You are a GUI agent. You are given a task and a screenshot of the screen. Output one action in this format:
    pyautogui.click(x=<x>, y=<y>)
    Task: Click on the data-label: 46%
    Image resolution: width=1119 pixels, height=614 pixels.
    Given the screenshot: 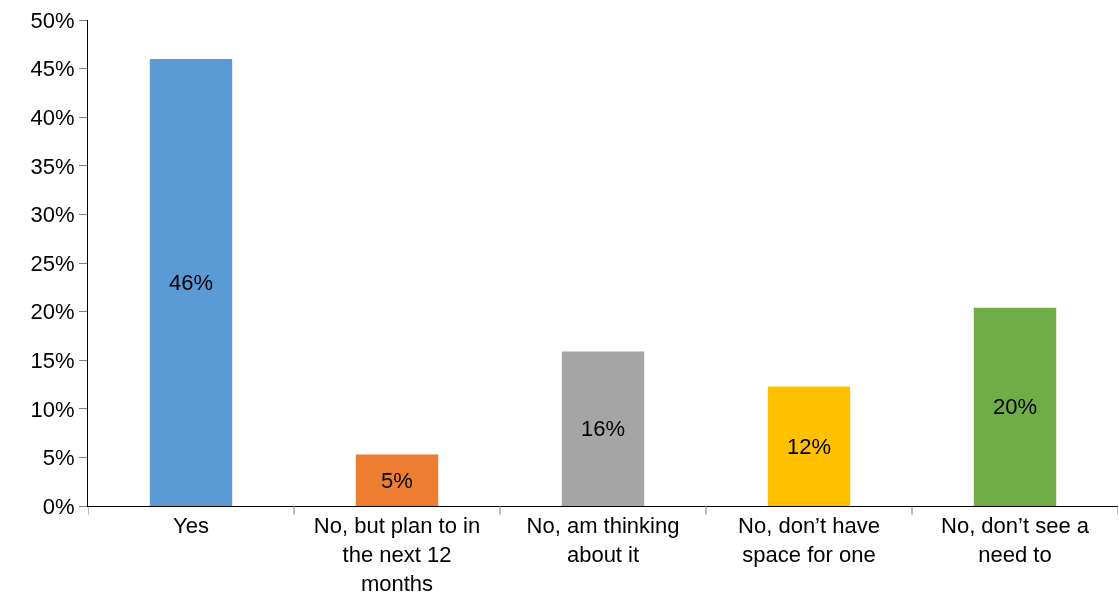 What is the action you would take?
    pyautogui.click(x=191, y=282)
    